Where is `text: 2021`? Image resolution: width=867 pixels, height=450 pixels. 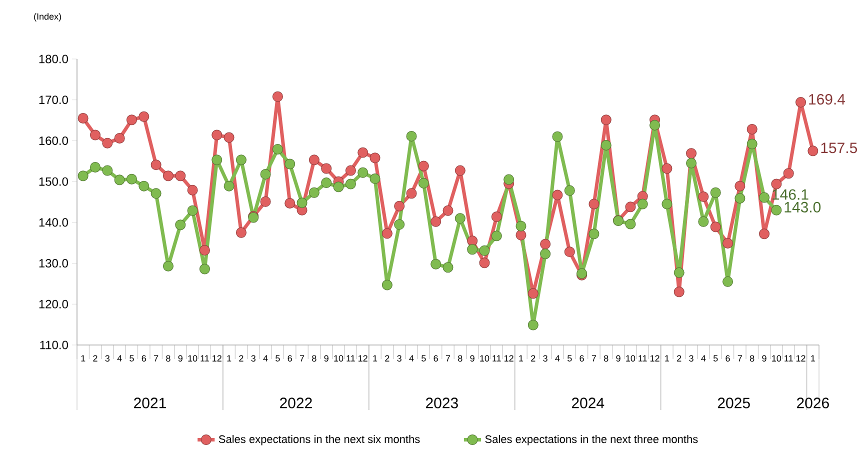 text: 2021 is located at coordinates (150, 403).